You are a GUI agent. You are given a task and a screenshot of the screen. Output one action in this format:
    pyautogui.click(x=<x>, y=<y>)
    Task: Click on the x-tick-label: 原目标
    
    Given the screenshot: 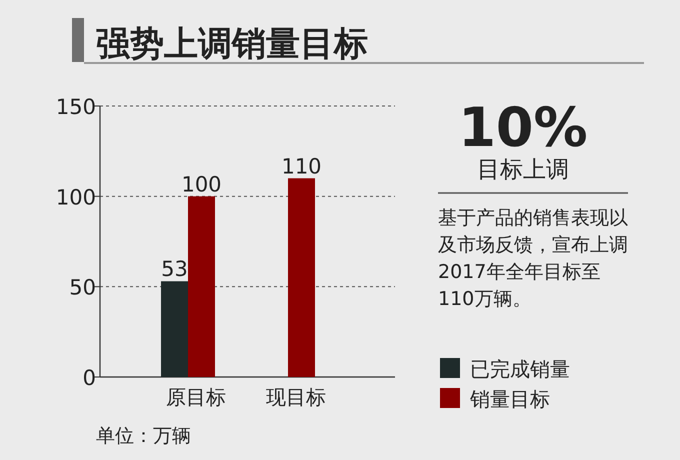 What is the action you would take?
    pyautogui.click(x=196, y=397)
    